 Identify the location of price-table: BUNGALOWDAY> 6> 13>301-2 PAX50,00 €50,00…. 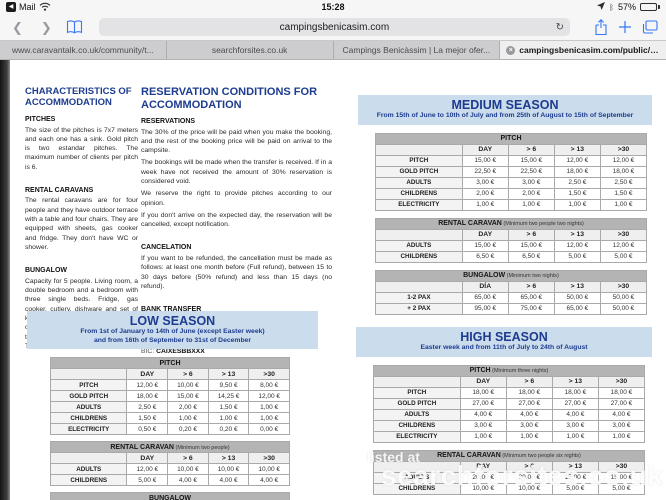
(170, 496).